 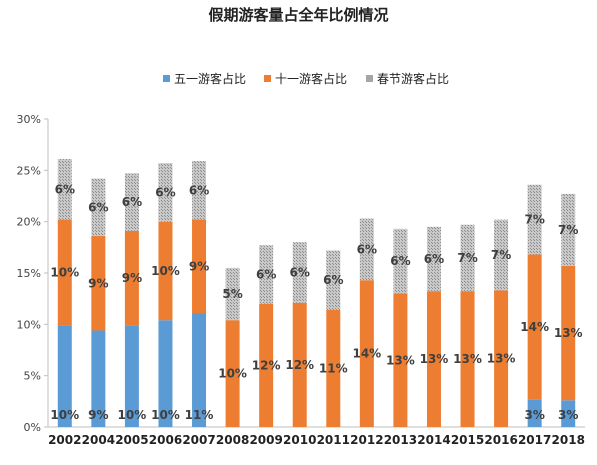 I want to click on x-tick-label: 2007, so click(x=198, y=440).